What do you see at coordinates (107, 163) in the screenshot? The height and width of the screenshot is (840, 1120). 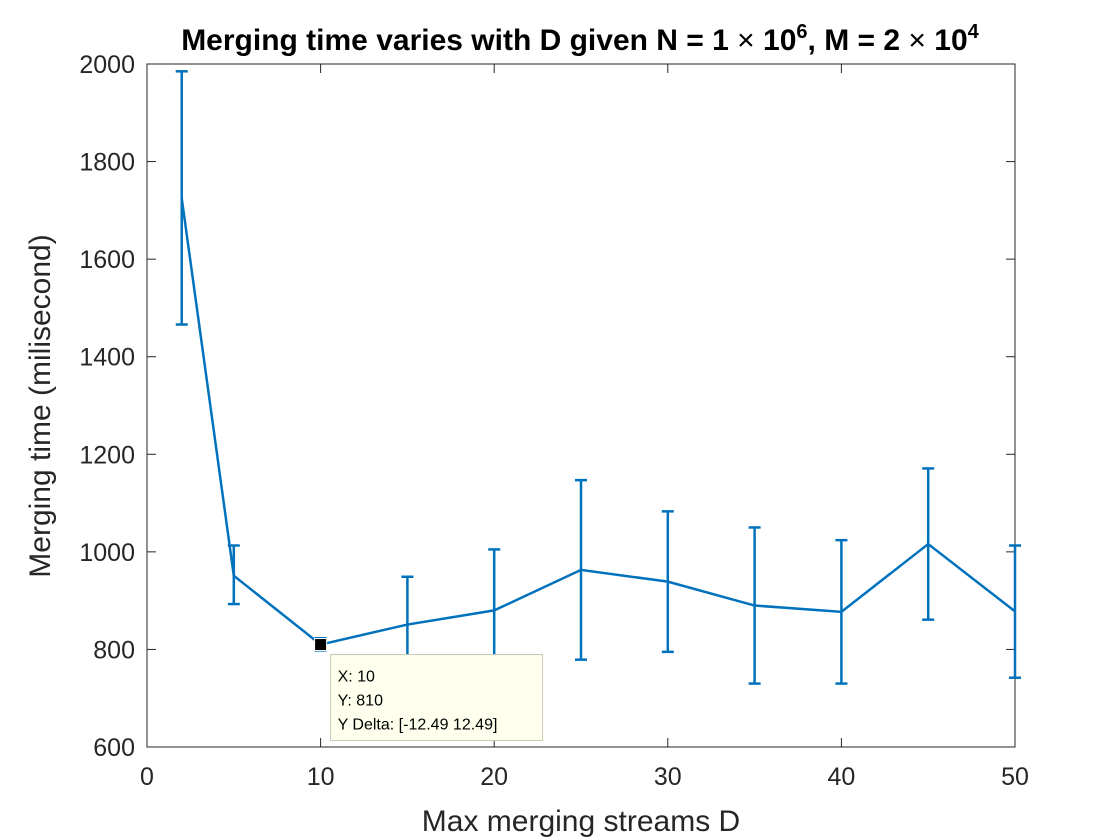 I see `y-tick-label-6: 1800` at bounding box center [107, 163].